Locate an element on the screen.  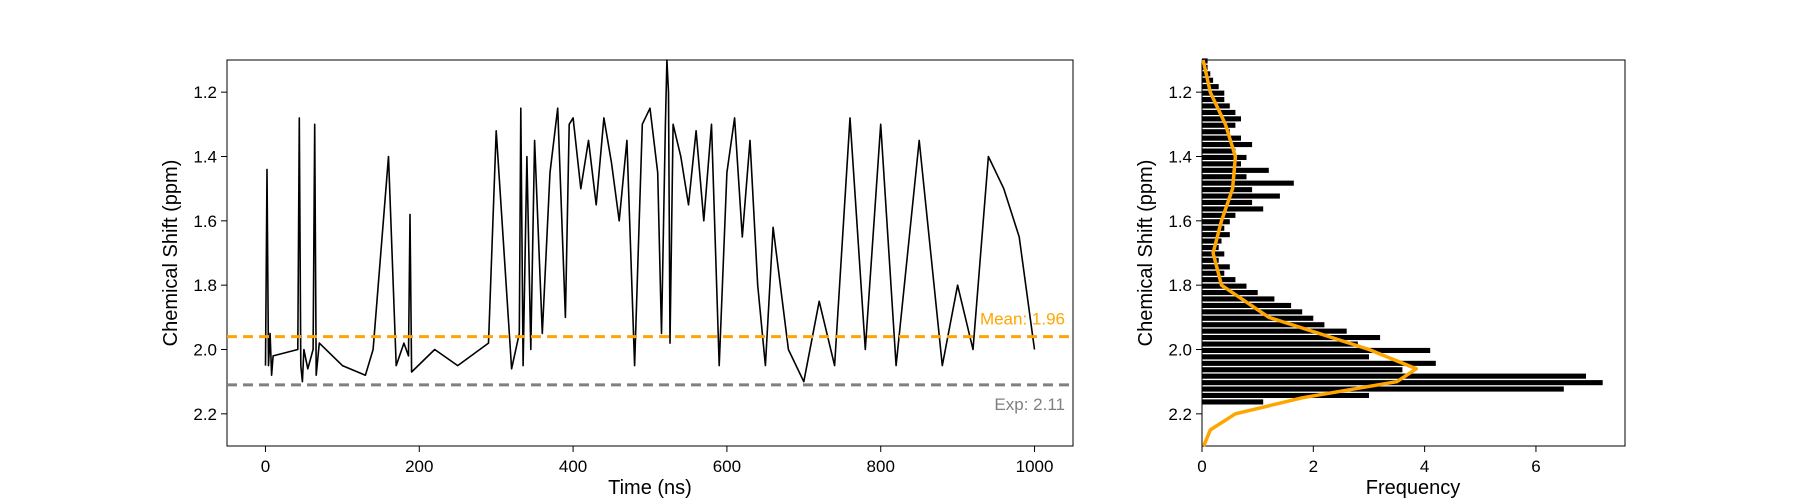
x-axis-ticks: 0 2 4 6 is located at coordinates (1369, 461).